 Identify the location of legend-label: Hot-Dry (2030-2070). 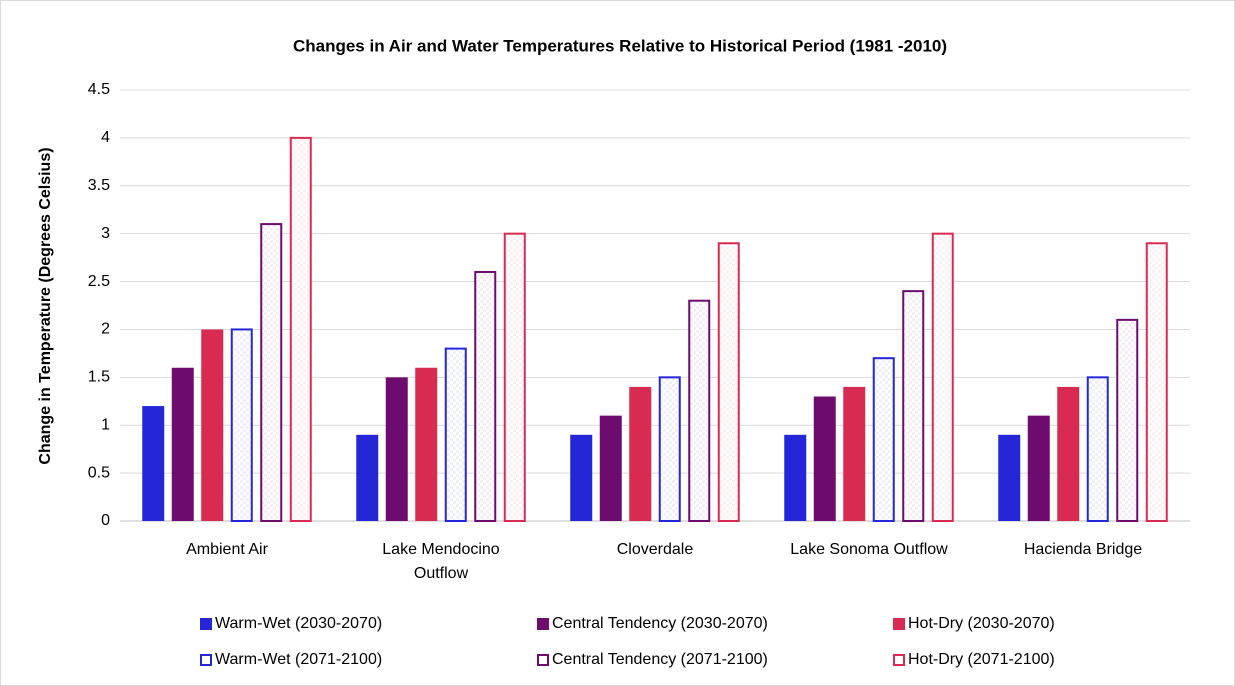
(981, 623).